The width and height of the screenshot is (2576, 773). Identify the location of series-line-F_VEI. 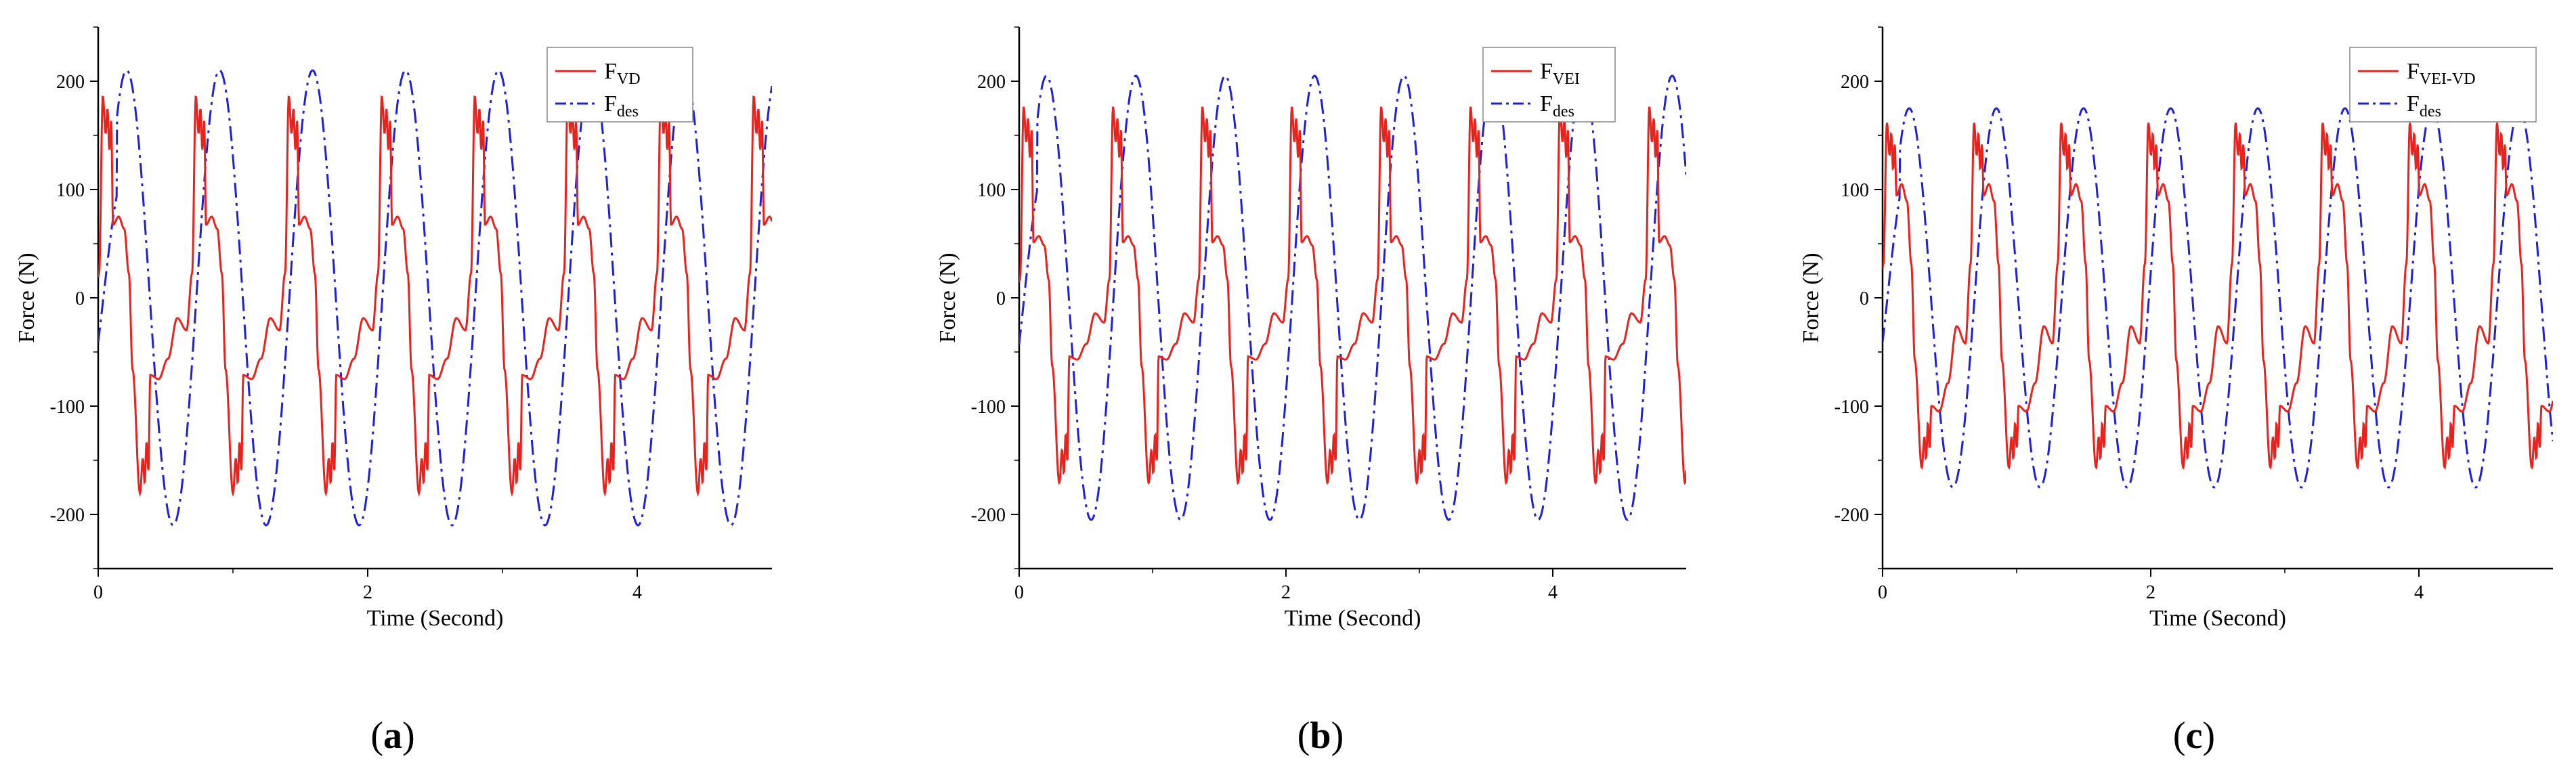
(1352, 295).